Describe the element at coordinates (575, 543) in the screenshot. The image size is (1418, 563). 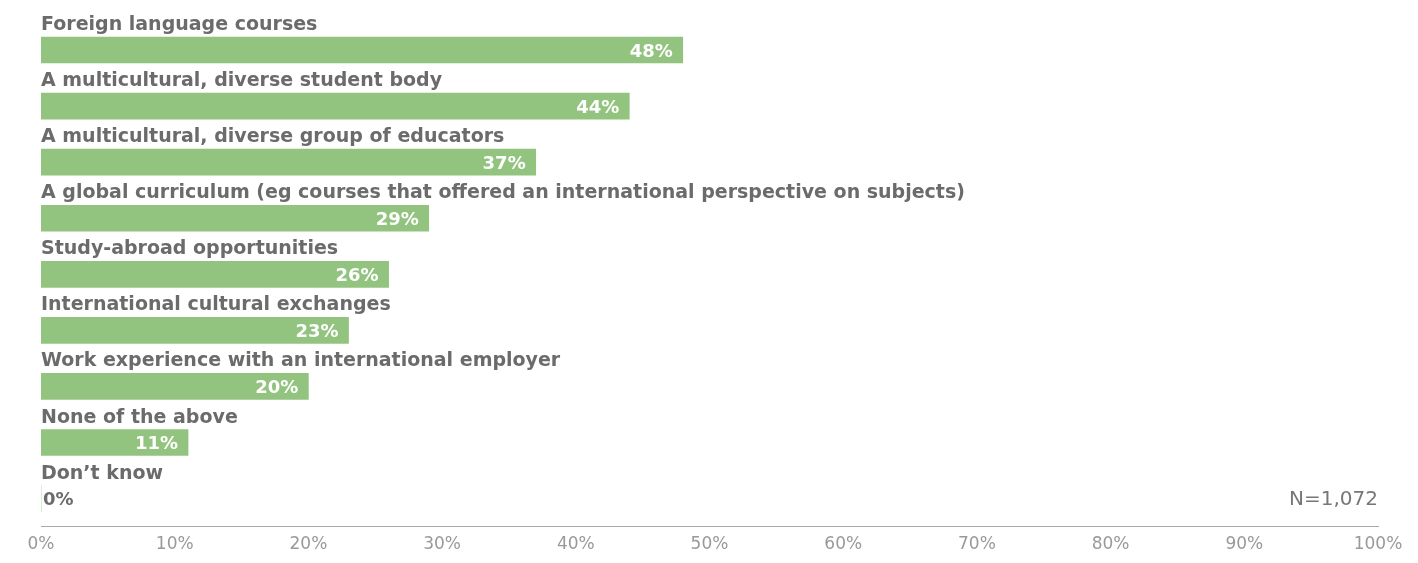
I see `x-tick-label: 40%` at that location.